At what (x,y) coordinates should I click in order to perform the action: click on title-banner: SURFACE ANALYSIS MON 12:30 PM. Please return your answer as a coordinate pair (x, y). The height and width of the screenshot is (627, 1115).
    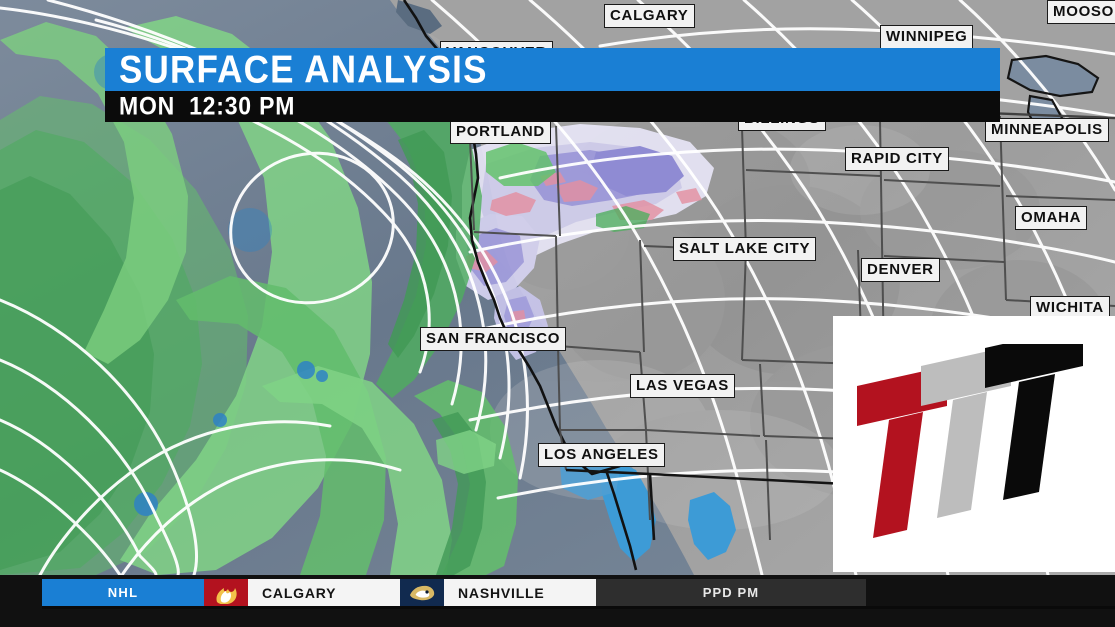
    Looking at the image, I should click on (552, 85).